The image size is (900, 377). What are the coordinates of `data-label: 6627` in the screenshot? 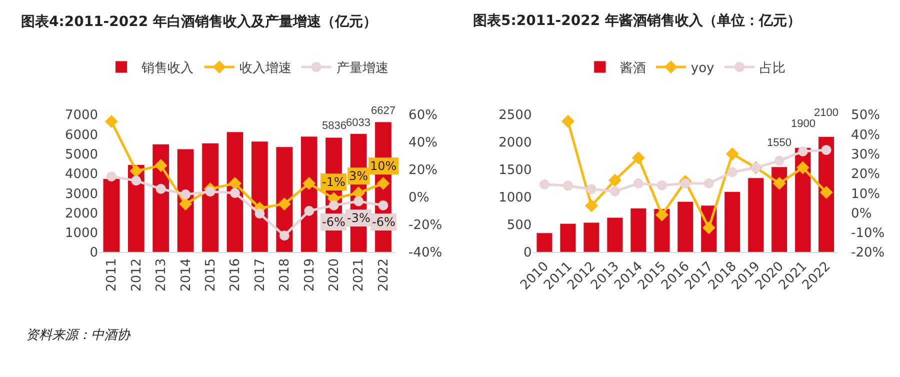 It's located at (383, 111).